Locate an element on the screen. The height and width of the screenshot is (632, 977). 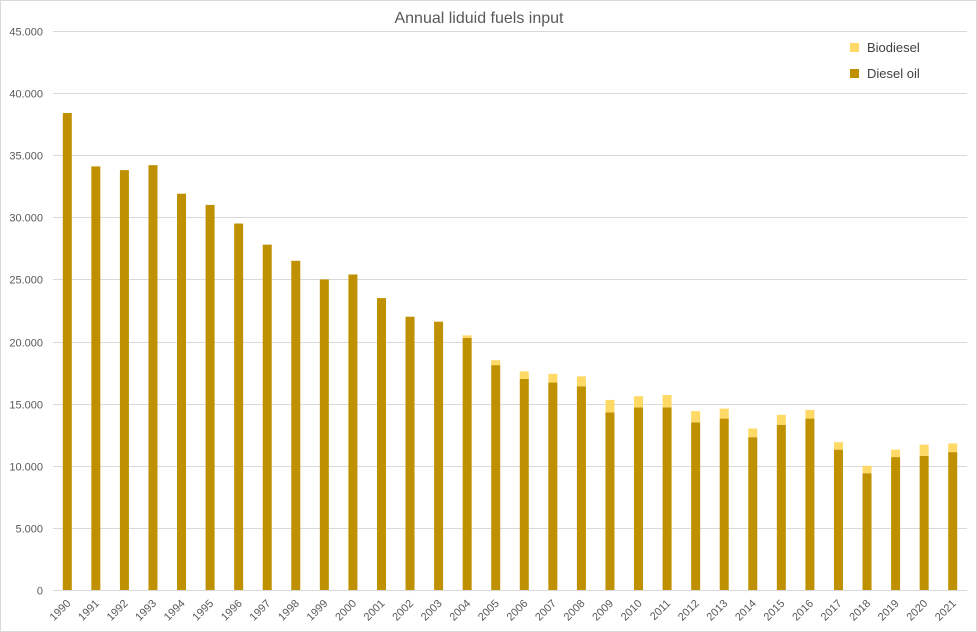
bar-diesel-oil-2005 is located at coordinates (496, 477).